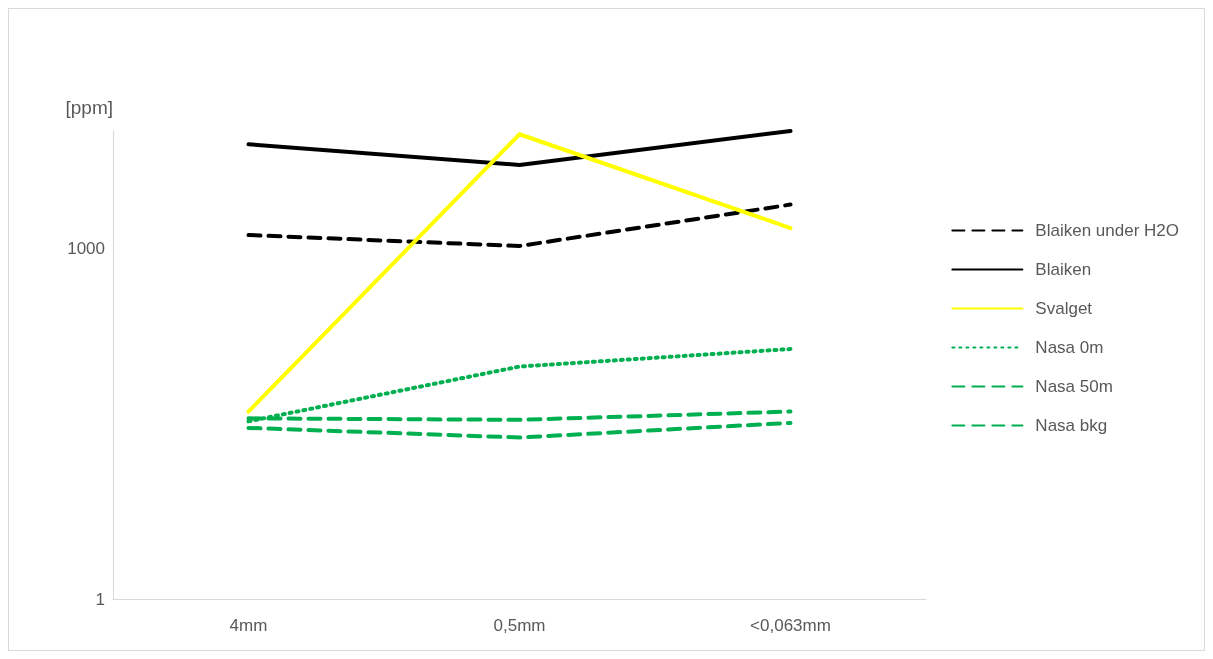 The width and height of the screenshot is (1213, 659). What do you see at coordinates (86, 248) in the screenshot?
I see `y-tick-label: 1000` at bounding box center [86, 248].